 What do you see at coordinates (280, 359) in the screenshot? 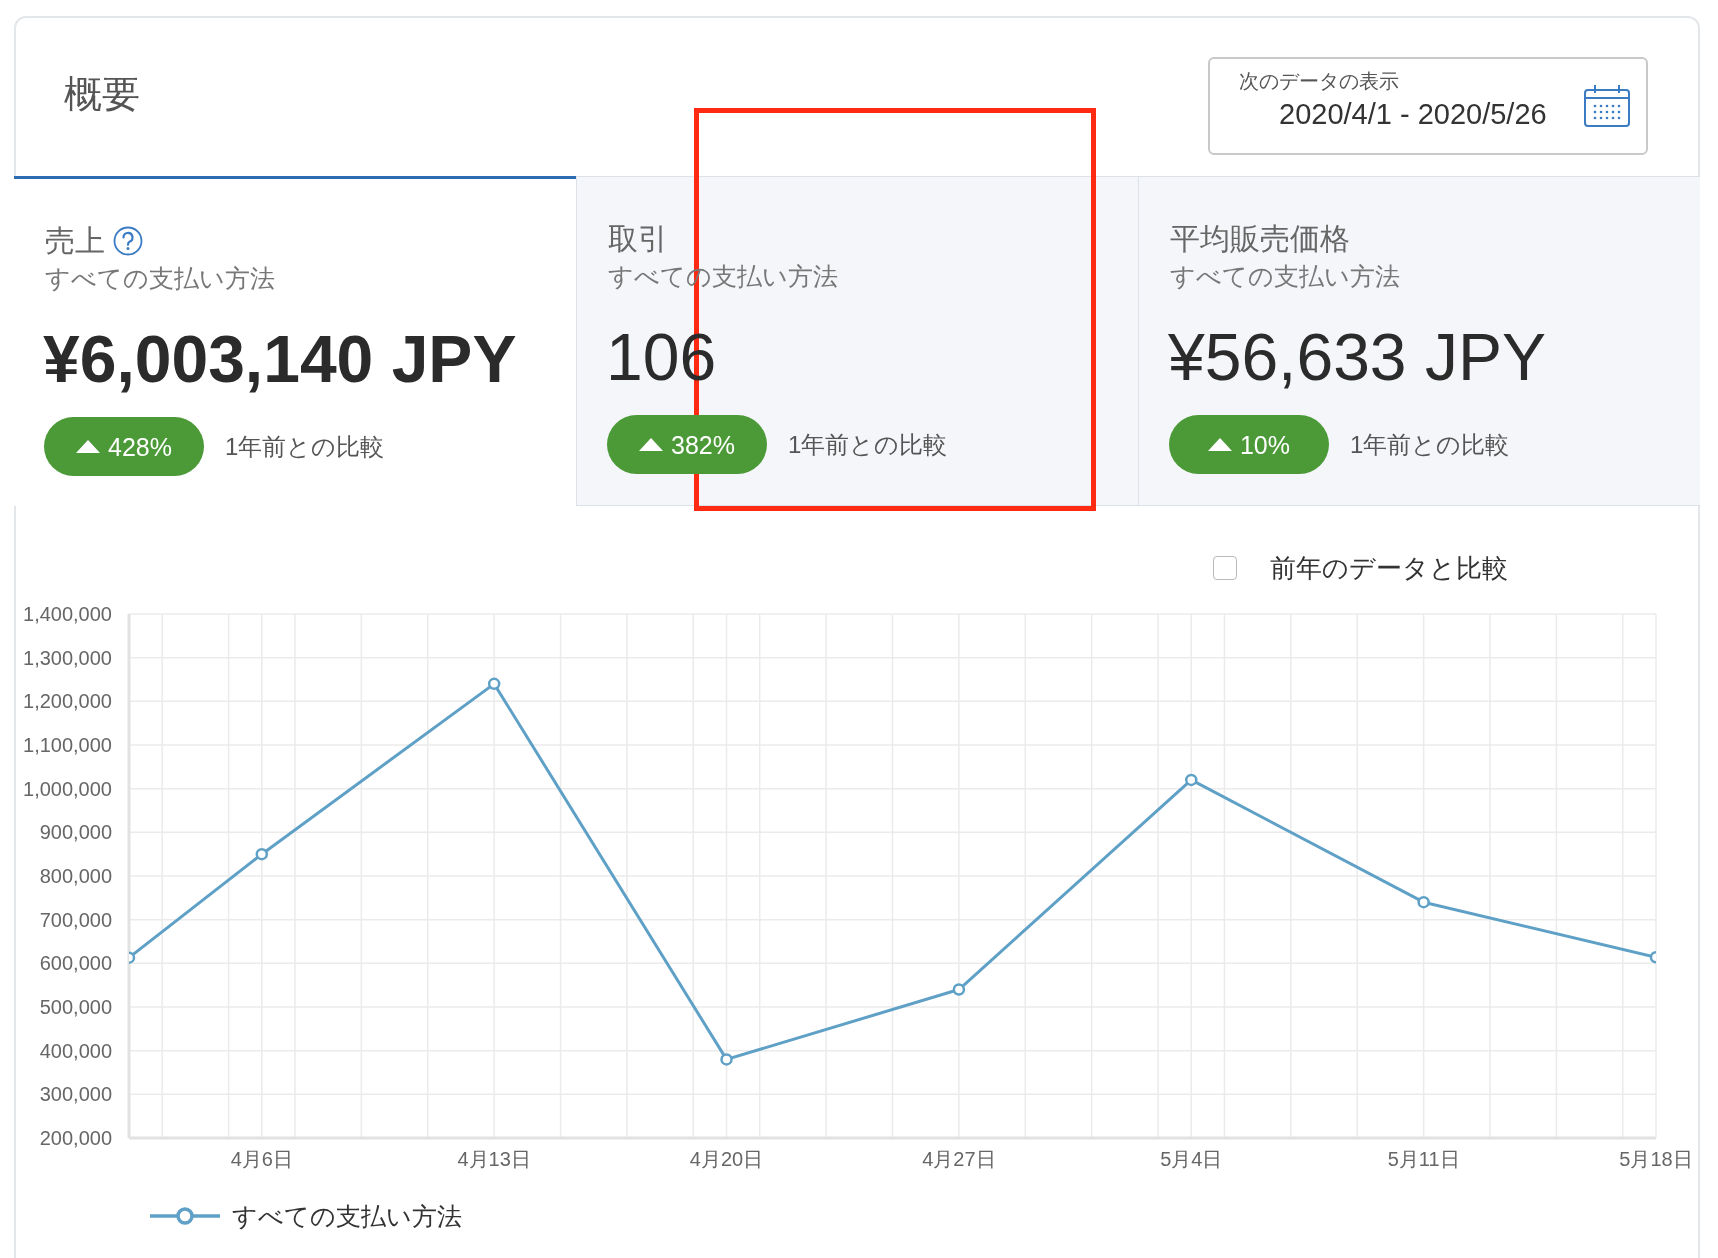
I see `text: ¥6,003,140 JPY` at bounding box center [280, 359].